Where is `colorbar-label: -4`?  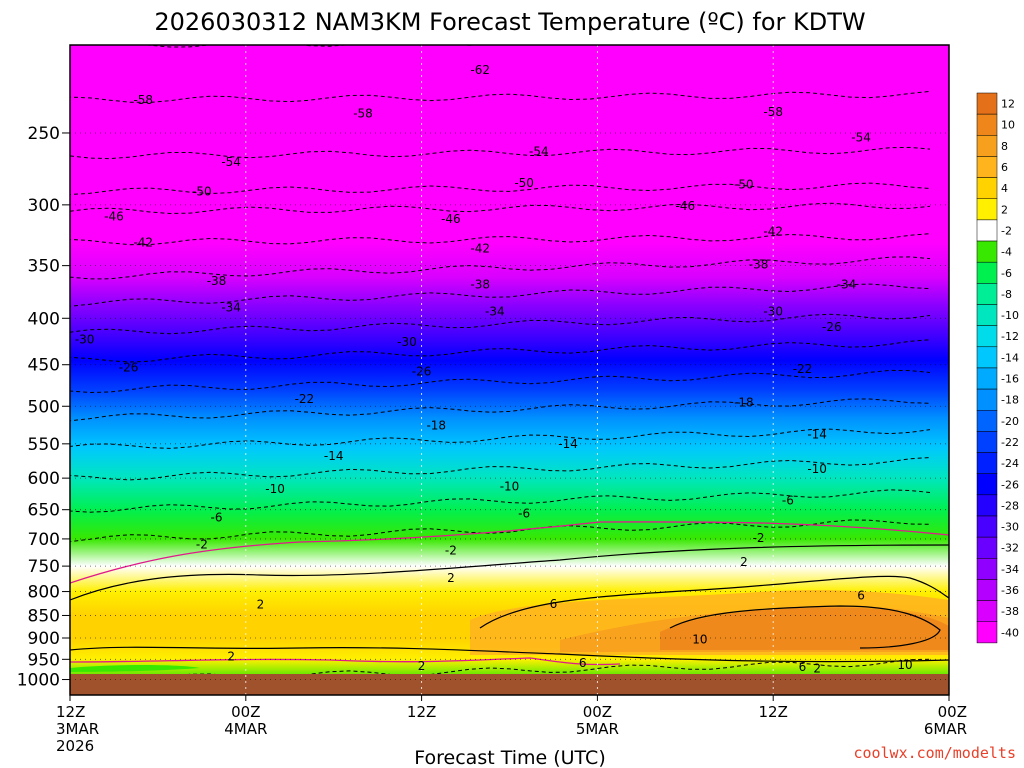 colorbar-label: -4 is located at coordinates (1006, 252).